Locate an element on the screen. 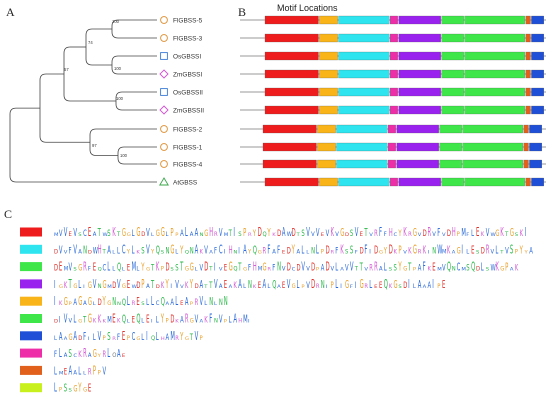 The image size is (550, 401). circle-marker-icon is located at coordinates (164, 147).